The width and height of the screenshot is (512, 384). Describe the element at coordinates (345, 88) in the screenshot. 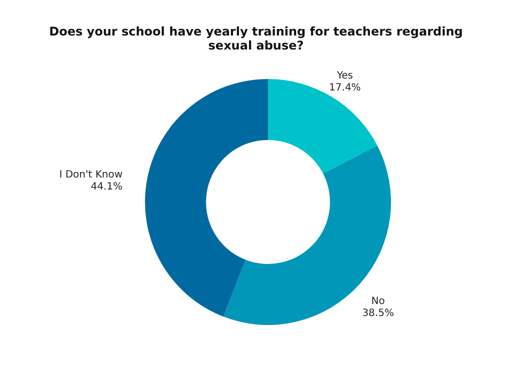

I see `data-label: 17.4%` at that location.